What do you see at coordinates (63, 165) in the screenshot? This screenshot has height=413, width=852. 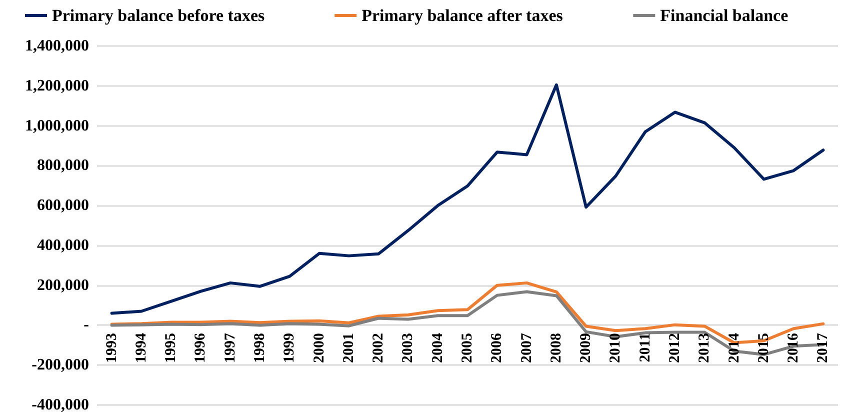 I see `y-tick-label: 800,000` at bounding box center [63, 165].